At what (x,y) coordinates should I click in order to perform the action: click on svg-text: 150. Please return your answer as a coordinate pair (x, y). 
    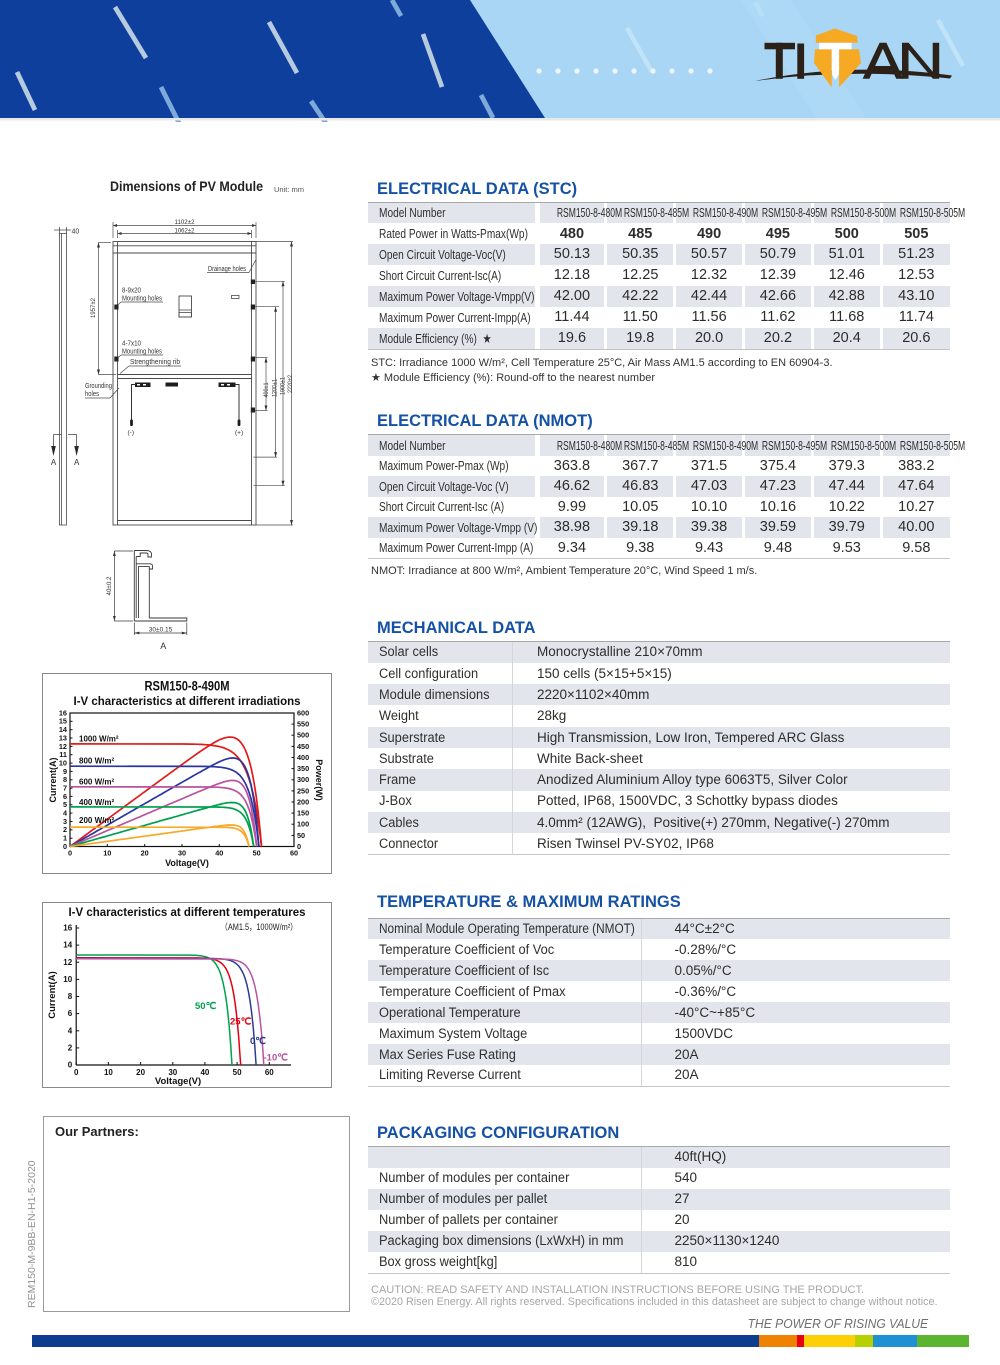
    Looking at the image, I should click on (303, 813).